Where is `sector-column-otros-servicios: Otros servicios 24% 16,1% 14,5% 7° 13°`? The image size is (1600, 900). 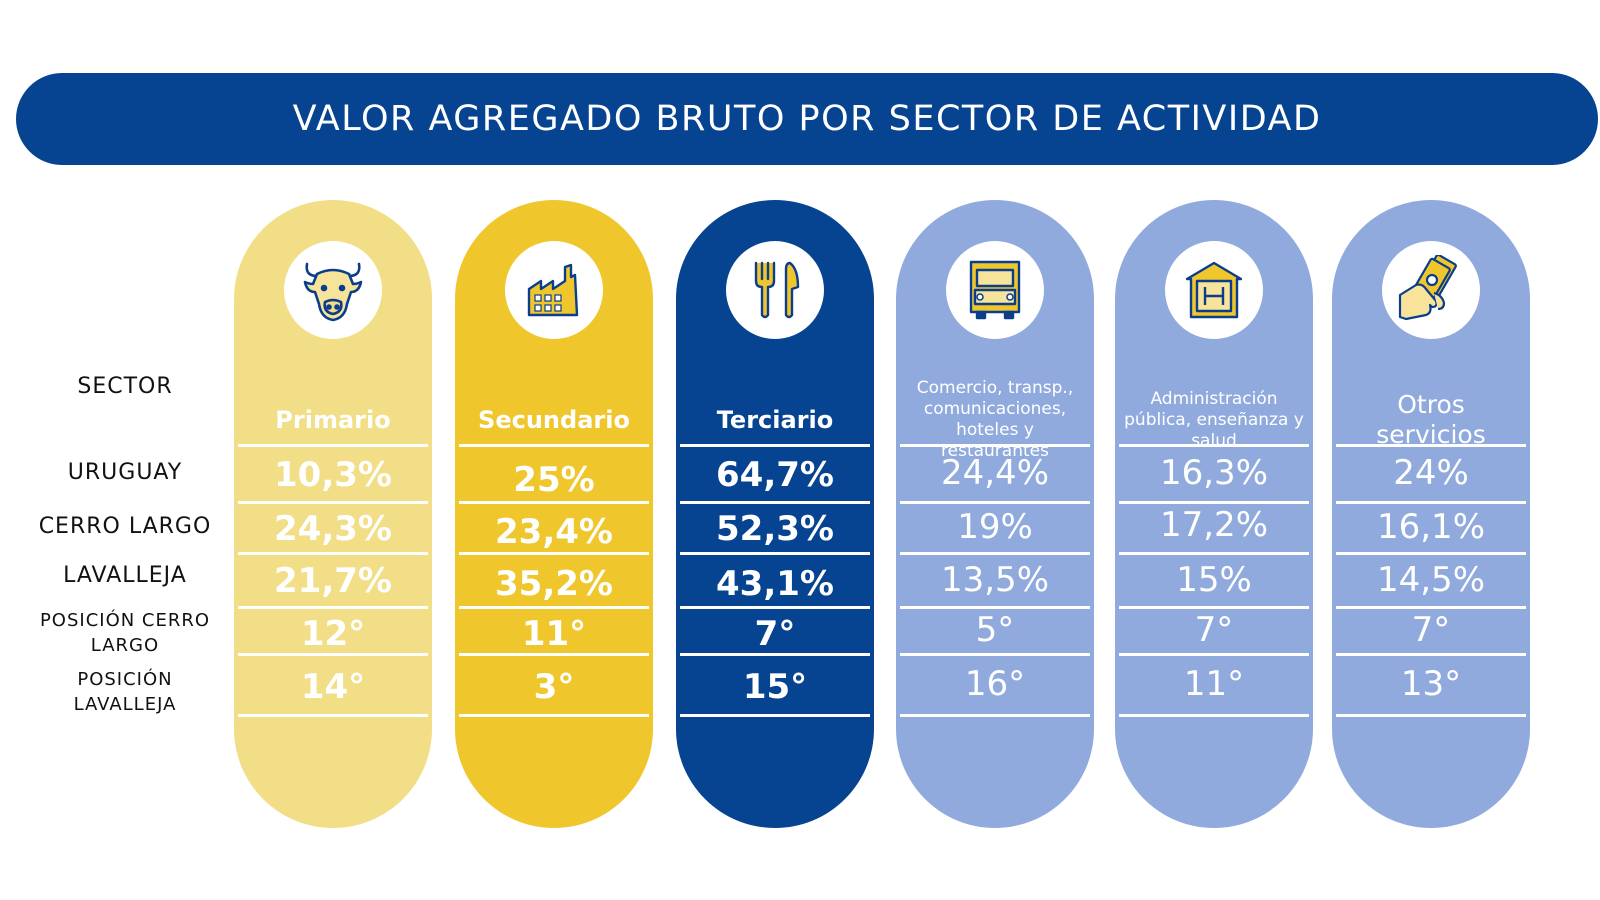 sector-column-otros-servicios: Otros servicios 24% 16,1% 14,5% 7° 13° is located at coordinates (1431, 514).